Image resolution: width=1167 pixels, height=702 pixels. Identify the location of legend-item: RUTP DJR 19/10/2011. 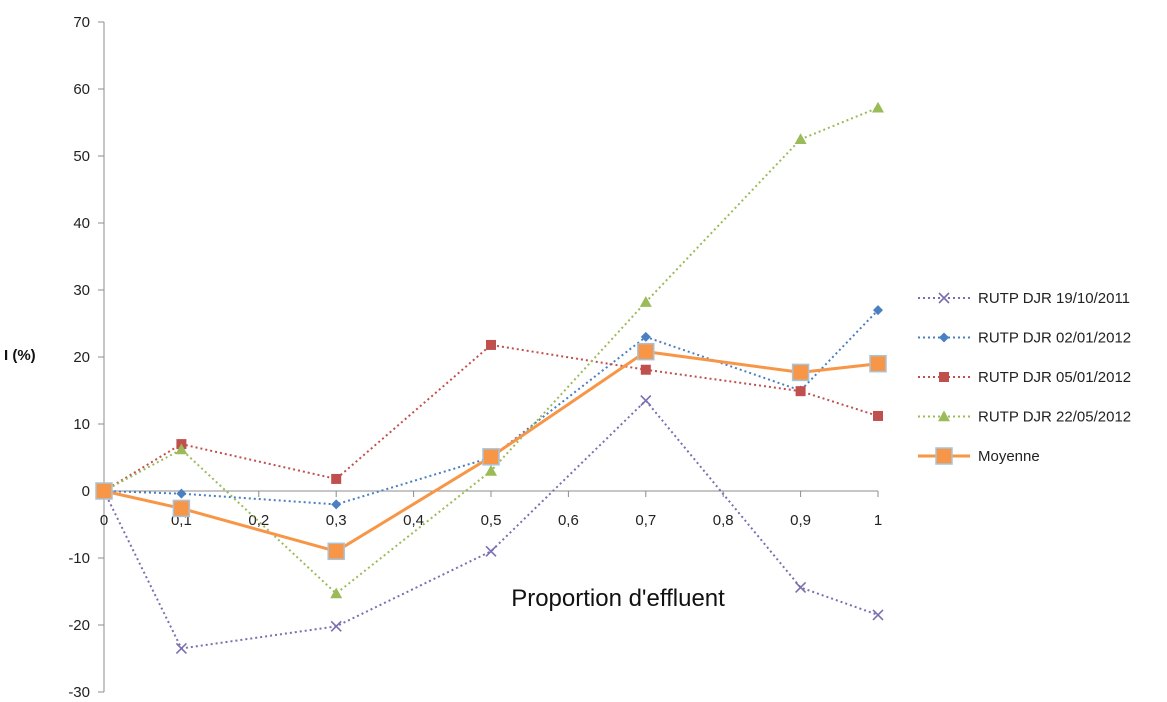
(1024, 298).